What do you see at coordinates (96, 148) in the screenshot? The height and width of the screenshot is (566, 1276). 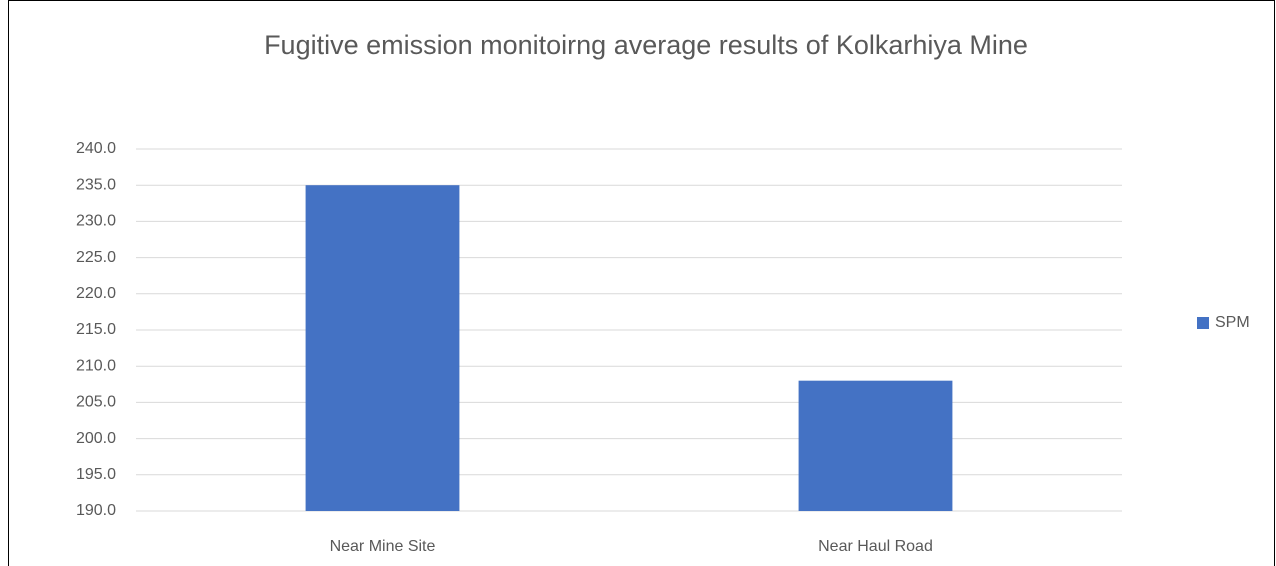 I see `y-tick-label: 240.0` at bounding box center [96, 148].